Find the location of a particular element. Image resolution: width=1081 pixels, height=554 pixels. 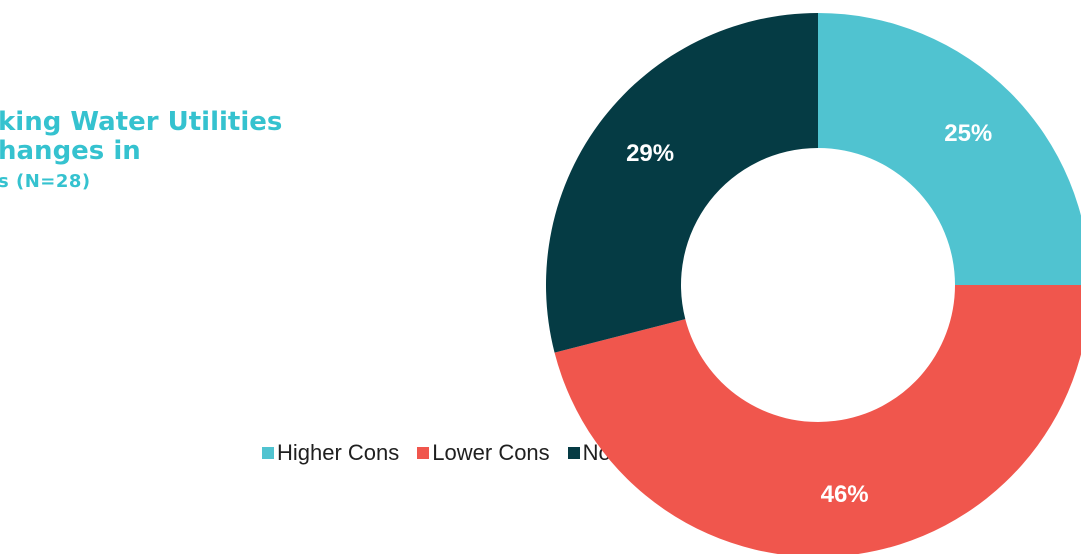

legend-swatch-higher-cons is located at coordinates (268, 453).